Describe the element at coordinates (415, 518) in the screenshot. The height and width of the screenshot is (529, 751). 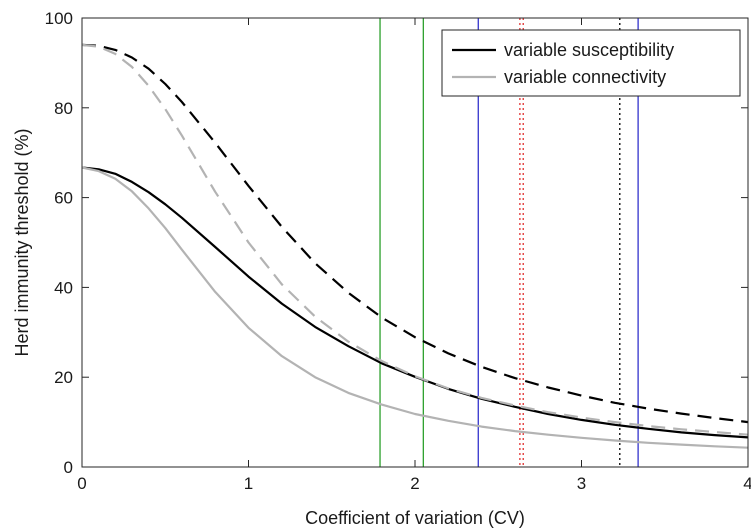
I see `x-axis-label: Coefficient of variation (CV)` at that location.